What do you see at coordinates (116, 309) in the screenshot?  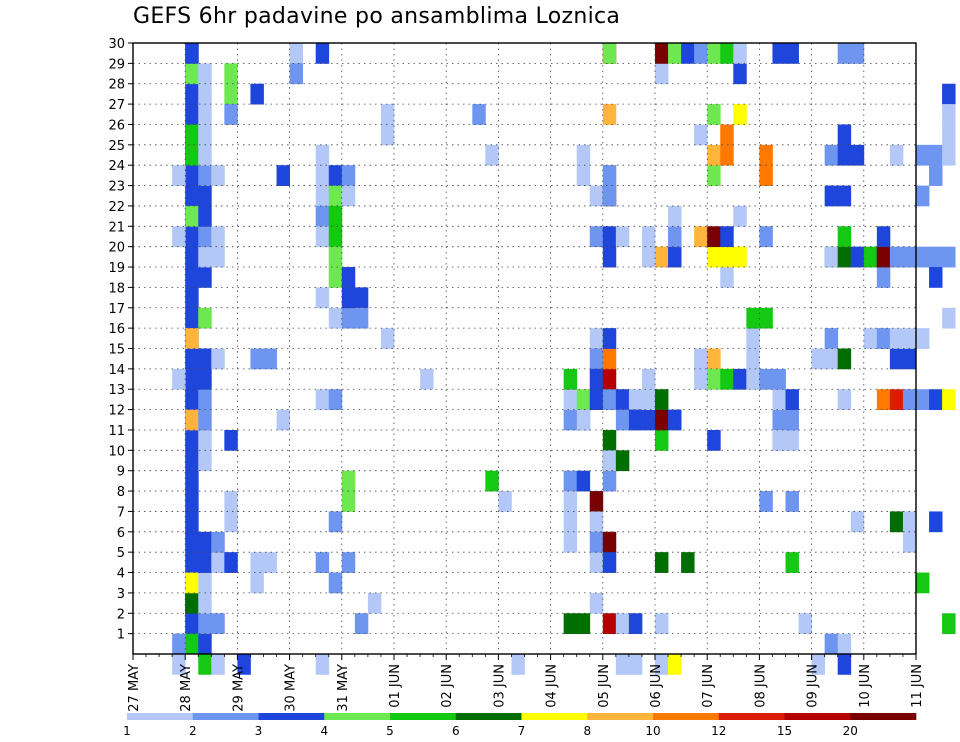 I see `y-tick-label: 17` at bounding box center [116, 309].